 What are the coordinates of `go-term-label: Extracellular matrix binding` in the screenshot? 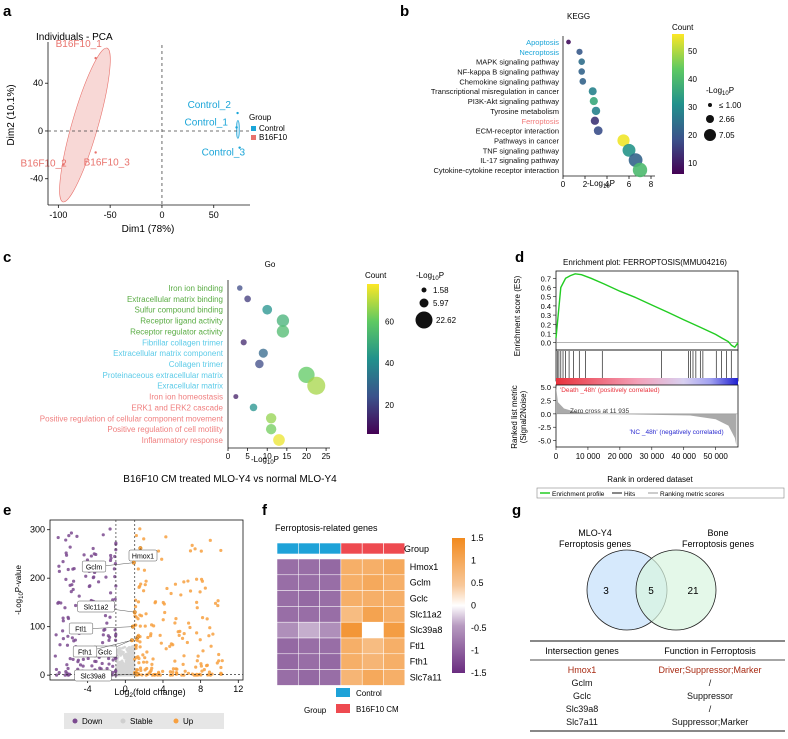 It's located at (175, 299).